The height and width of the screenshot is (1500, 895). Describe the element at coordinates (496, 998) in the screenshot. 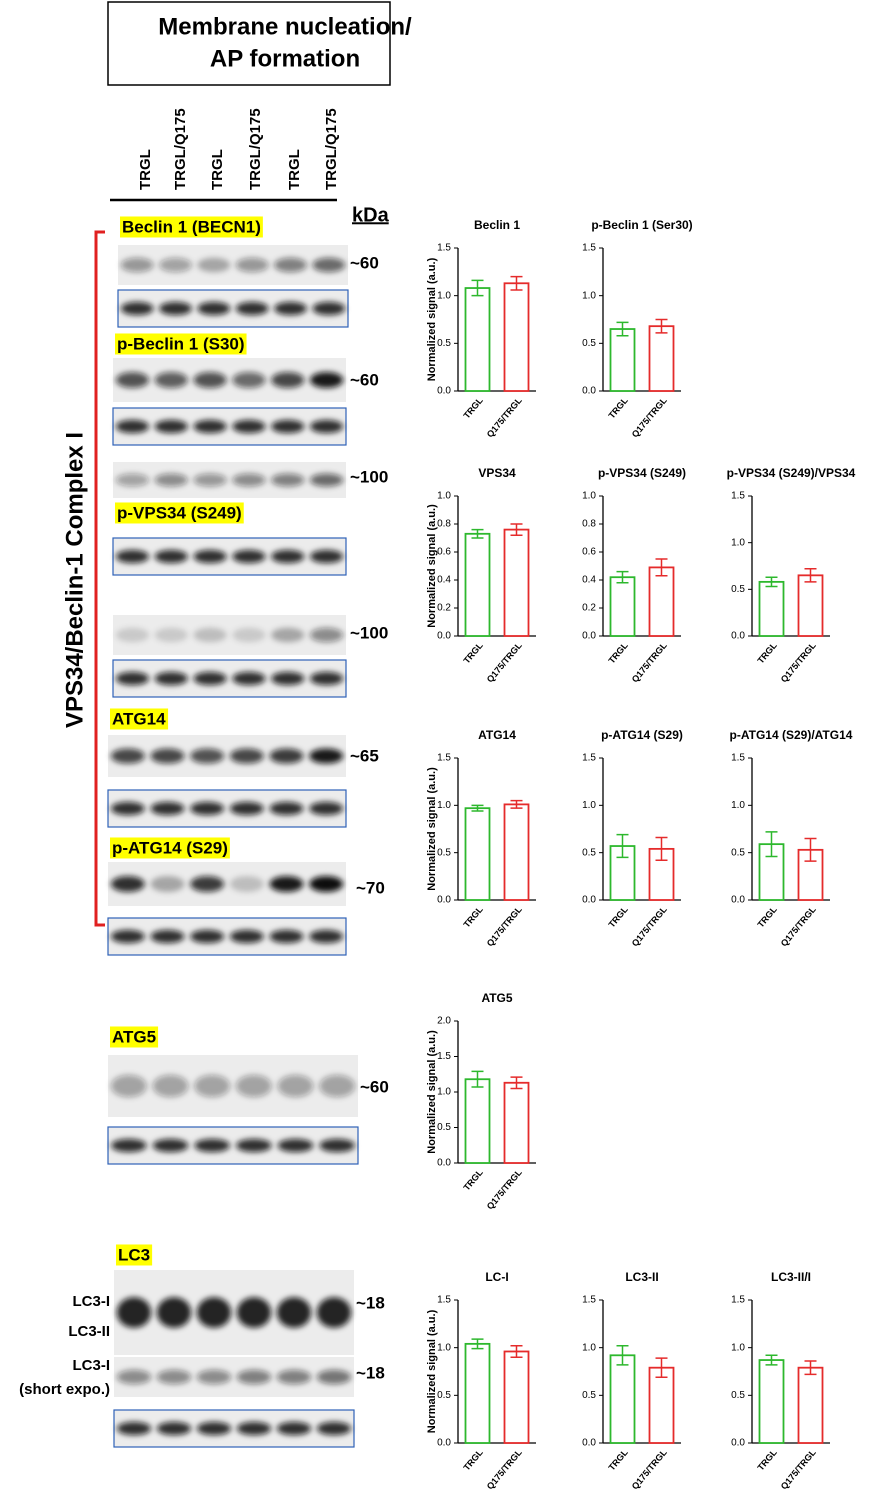

I see `chart-title: ATG5` at that location.